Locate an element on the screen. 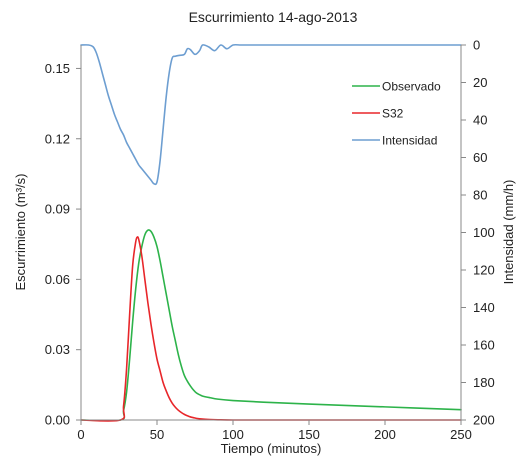  legend-label-observado: Observado is located at coordinates (411, 87).